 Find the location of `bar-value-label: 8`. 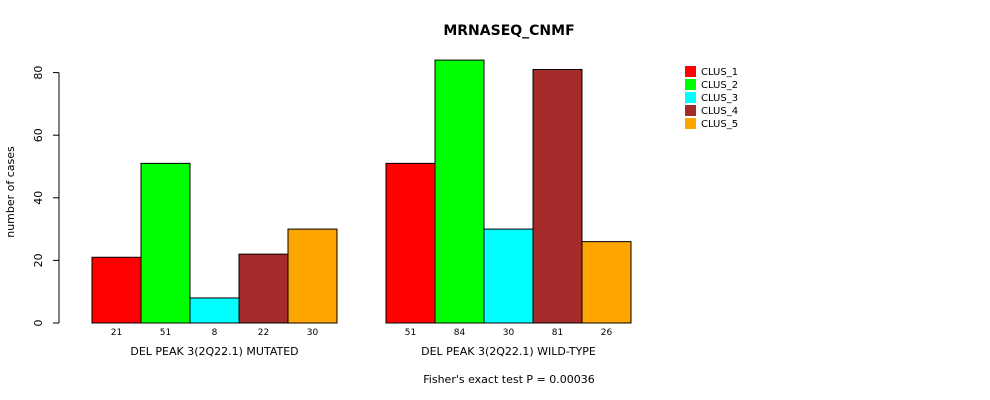

bar-value-label: 8 is located at coordinates (215, 333).